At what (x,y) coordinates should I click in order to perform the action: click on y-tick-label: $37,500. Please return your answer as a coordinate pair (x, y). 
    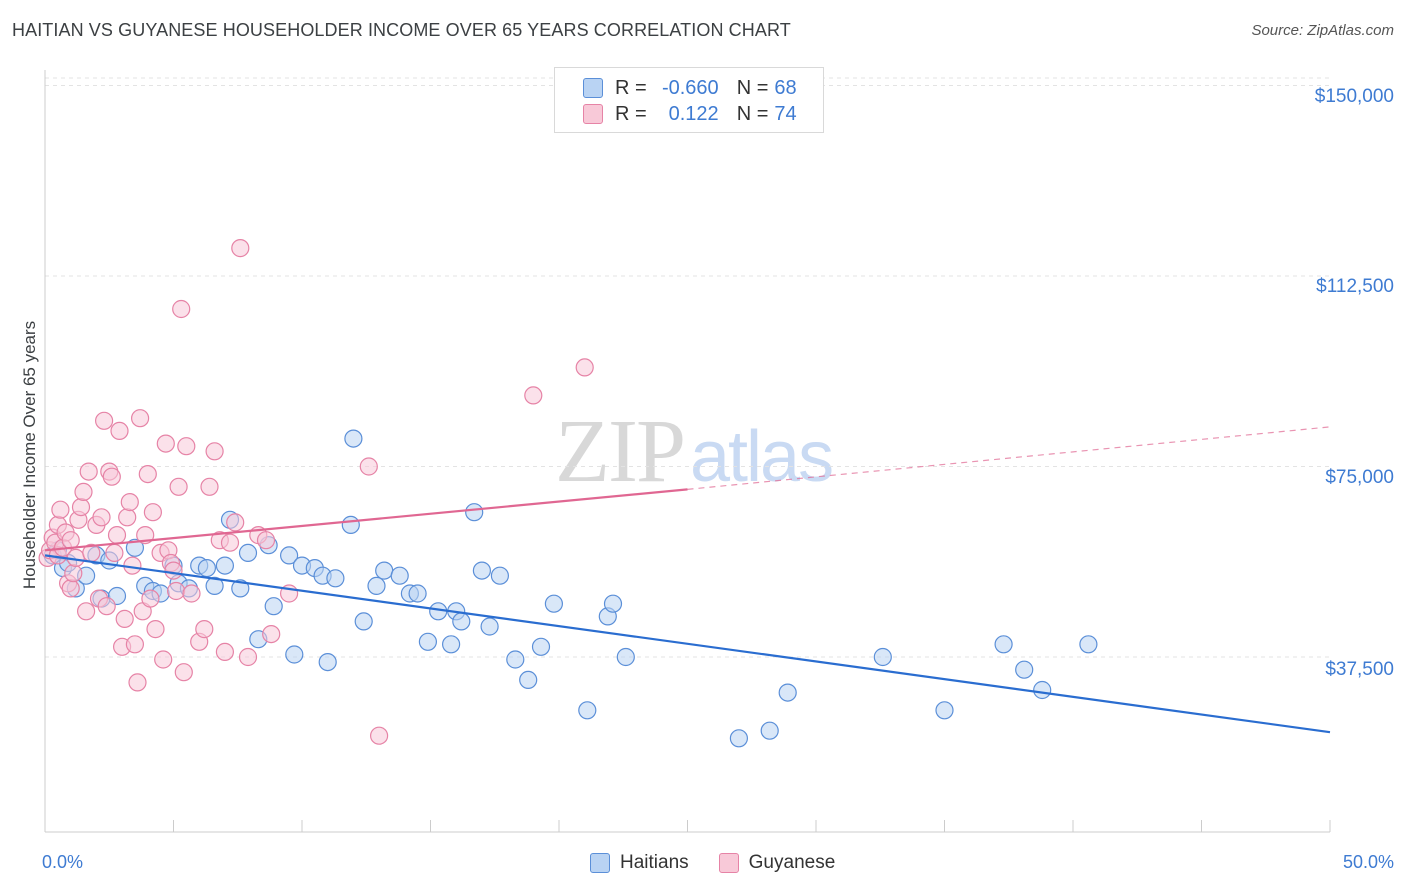
    Looking at the image, I should click on (1359, 669).